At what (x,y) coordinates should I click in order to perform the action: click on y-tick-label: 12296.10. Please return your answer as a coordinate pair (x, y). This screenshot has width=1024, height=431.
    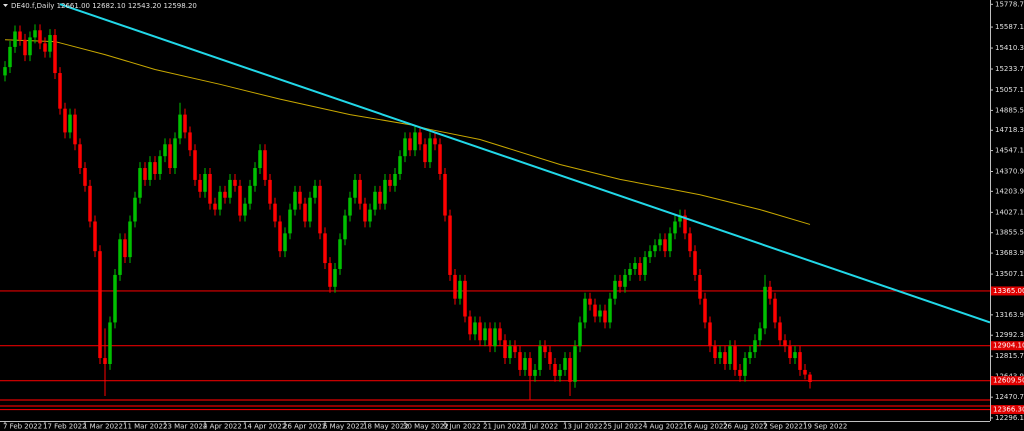
    Looking at the image, I should click on (1009, 418).